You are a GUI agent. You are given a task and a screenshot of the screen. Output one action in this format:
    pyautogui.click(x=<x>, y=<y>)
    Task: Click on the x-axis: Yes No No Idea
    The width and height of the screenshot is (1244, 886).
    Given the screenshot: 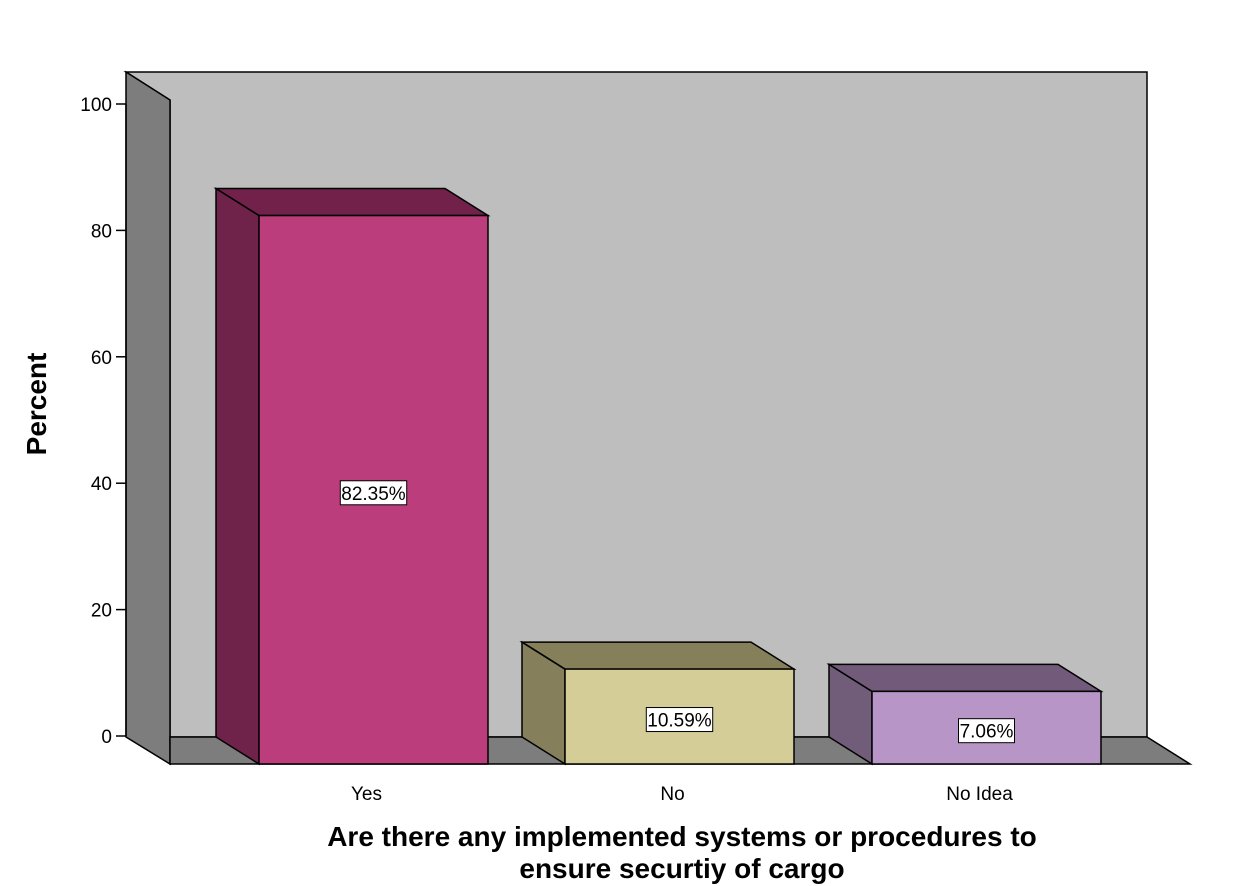 What is the action you would take?
    pyautogui.click(x=682, y=794)
    